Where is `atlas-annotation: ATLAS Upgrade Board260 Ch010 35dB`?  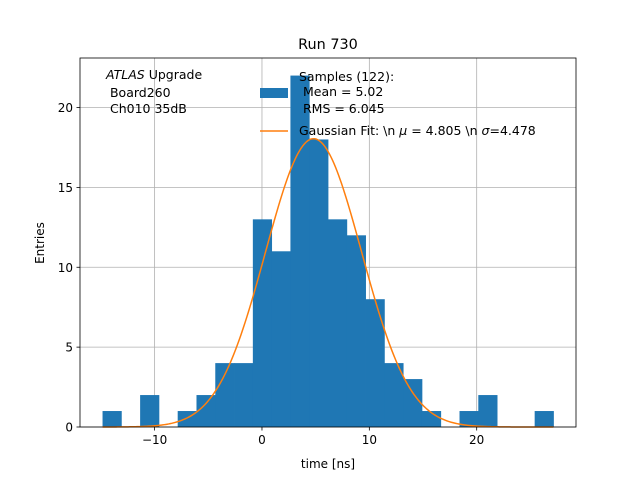 atlas-annotation: ATLAS Upgrade Board260 Ch010 35dB is located at coordinates (153, 91).